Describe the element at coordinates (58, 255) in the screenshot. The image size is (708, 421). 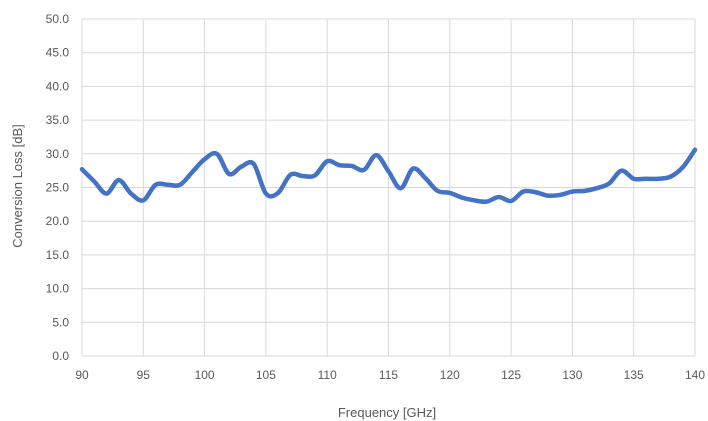
I see `y-tick-label: 15.0` at that location.